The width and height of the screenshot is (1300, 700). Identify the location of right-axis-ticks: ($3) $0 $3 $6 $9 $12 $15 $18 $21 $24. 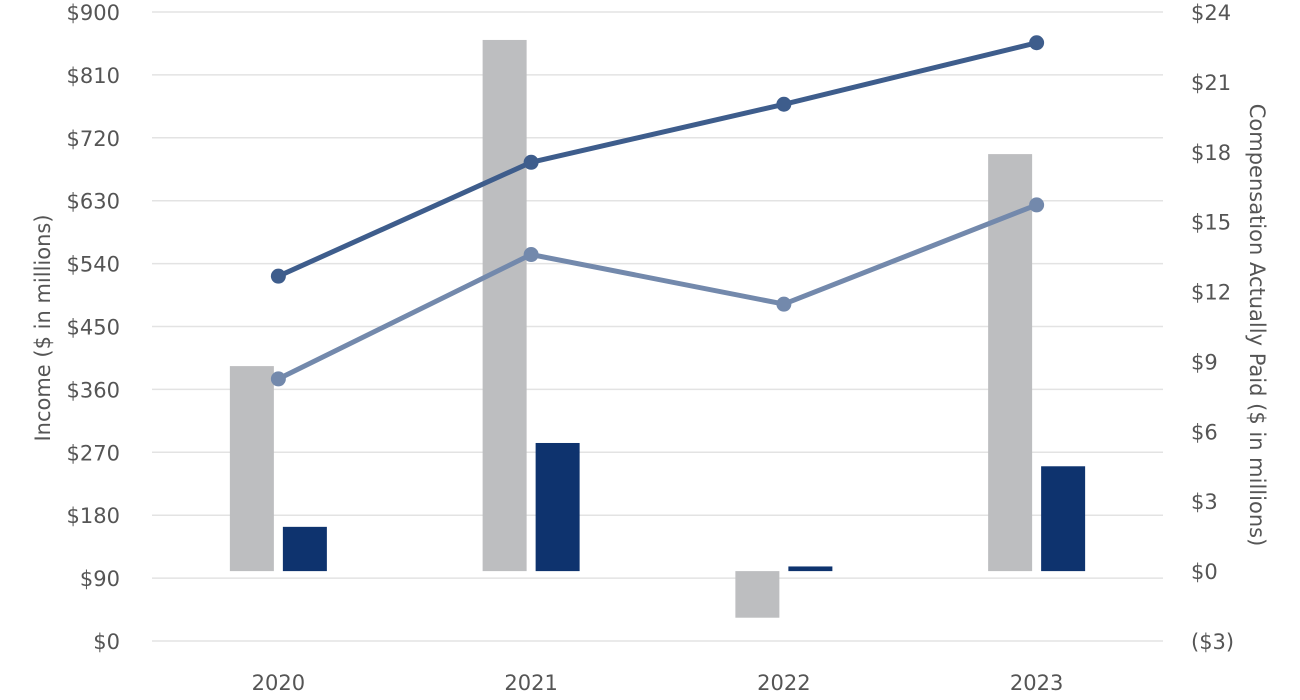
(1212, 327).